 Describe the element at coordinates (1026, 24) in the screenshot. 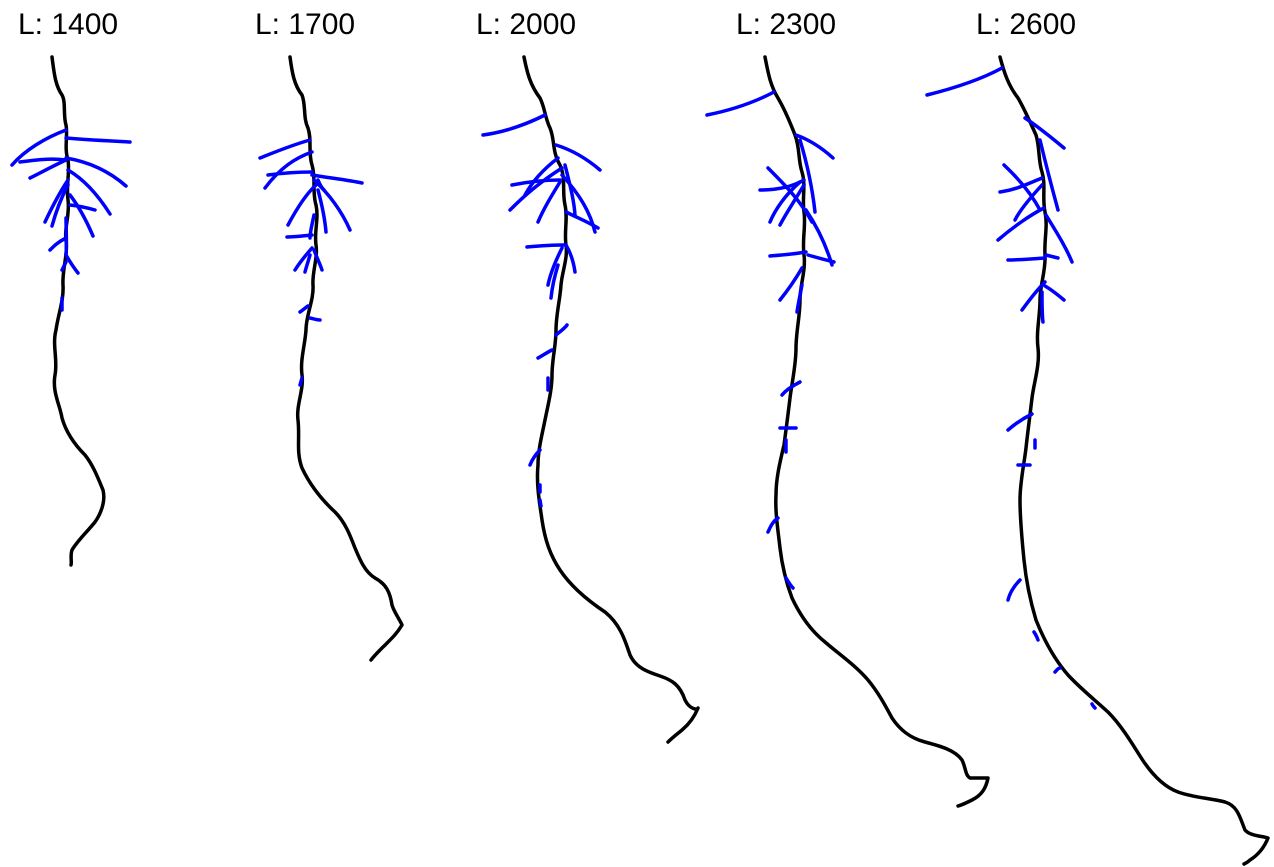

I see `panel-label-5: L: 2600` at that location.